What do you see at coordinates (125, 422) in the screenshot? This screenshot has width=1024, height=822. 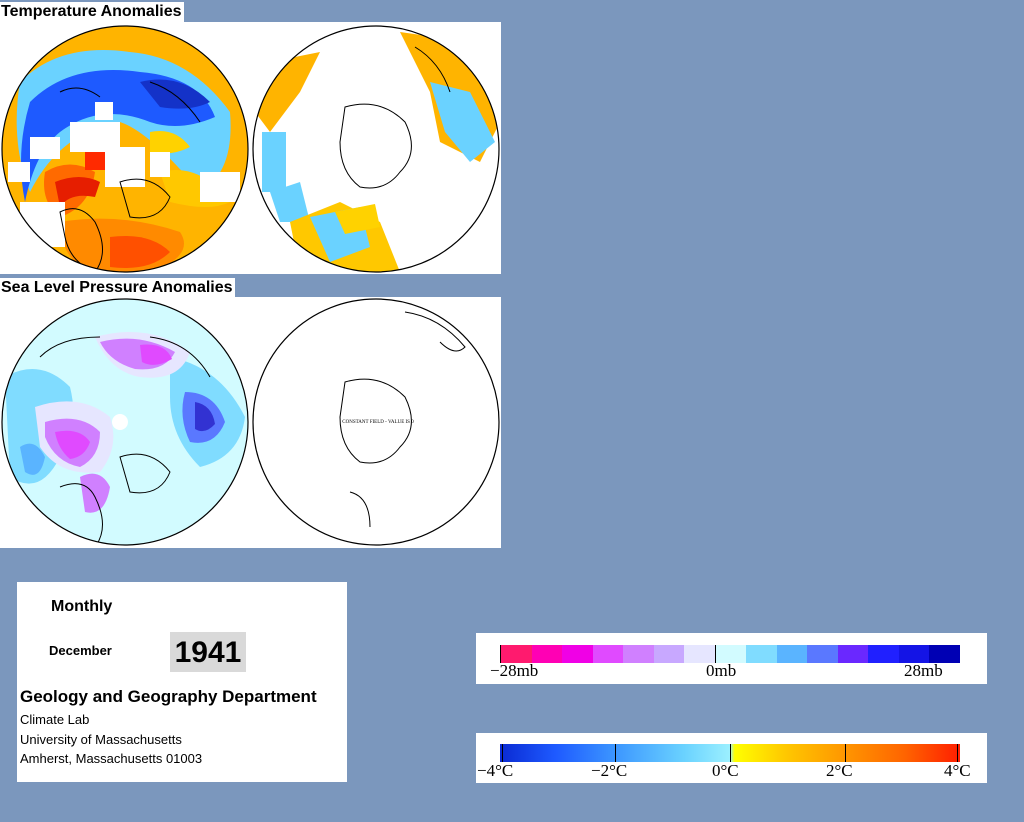 I see `pressure-north-hemisphere` at bounding box center [125, 422].